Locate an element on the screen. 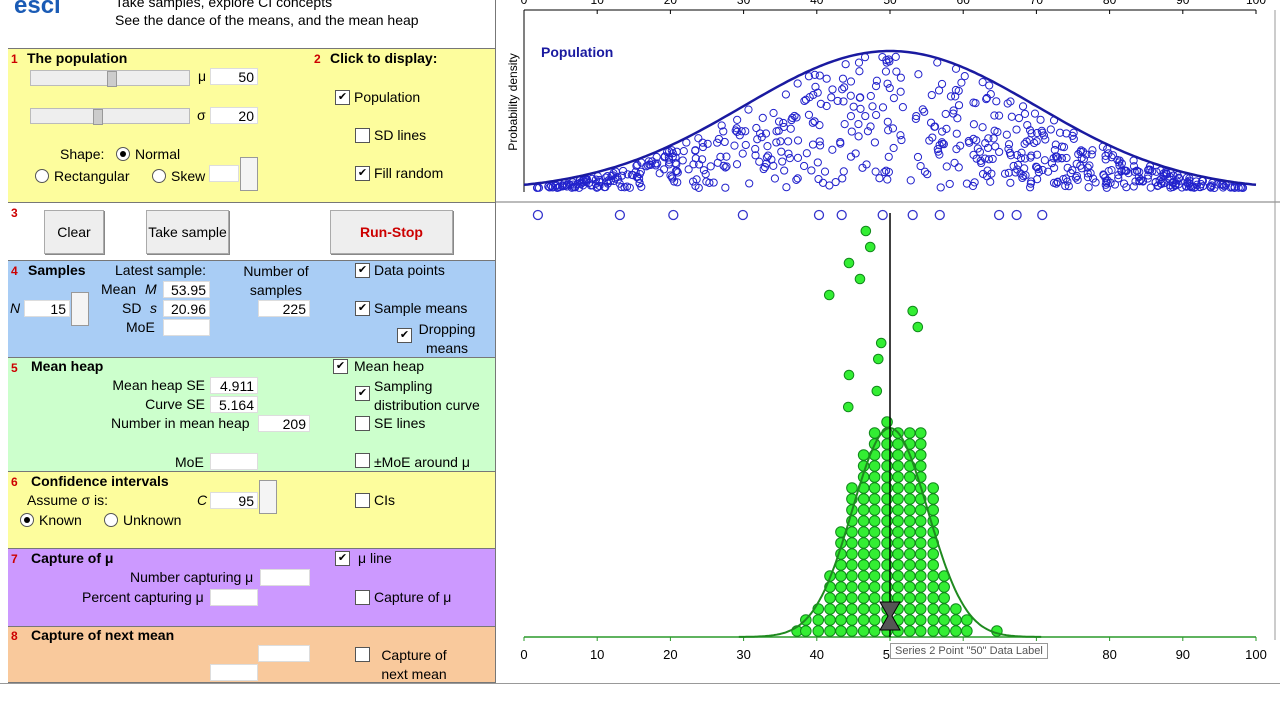  run-stop-button: Run-Stop is located at coordinates (391, 232).